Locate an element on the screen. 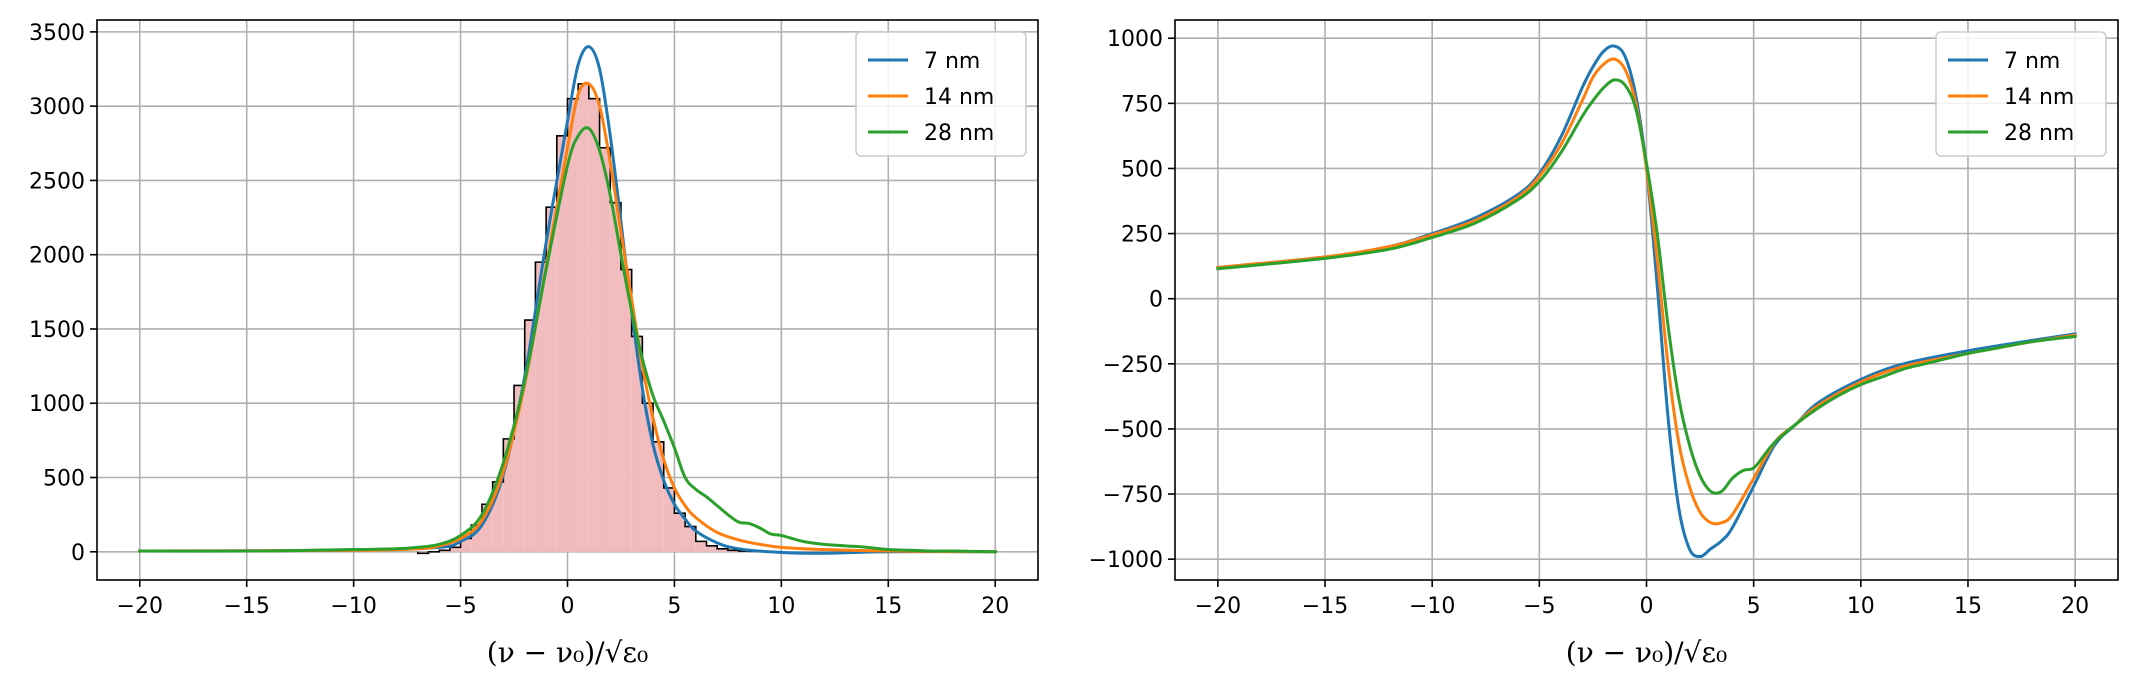 The image size is (2137, 688). histogram is located at coordinates (599, 319).